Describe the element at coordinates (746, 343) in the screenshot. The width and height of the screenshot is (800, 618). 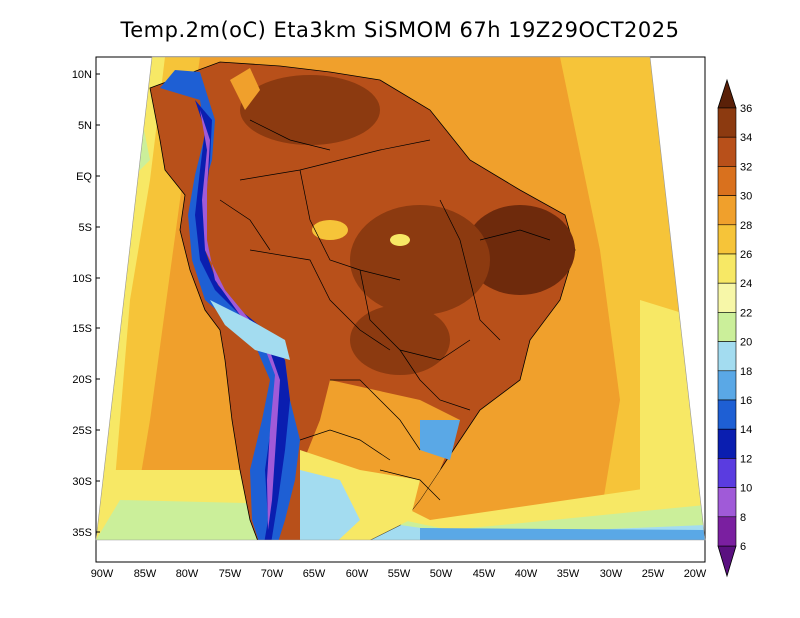
I see `colorbar-label: 20` at that location.